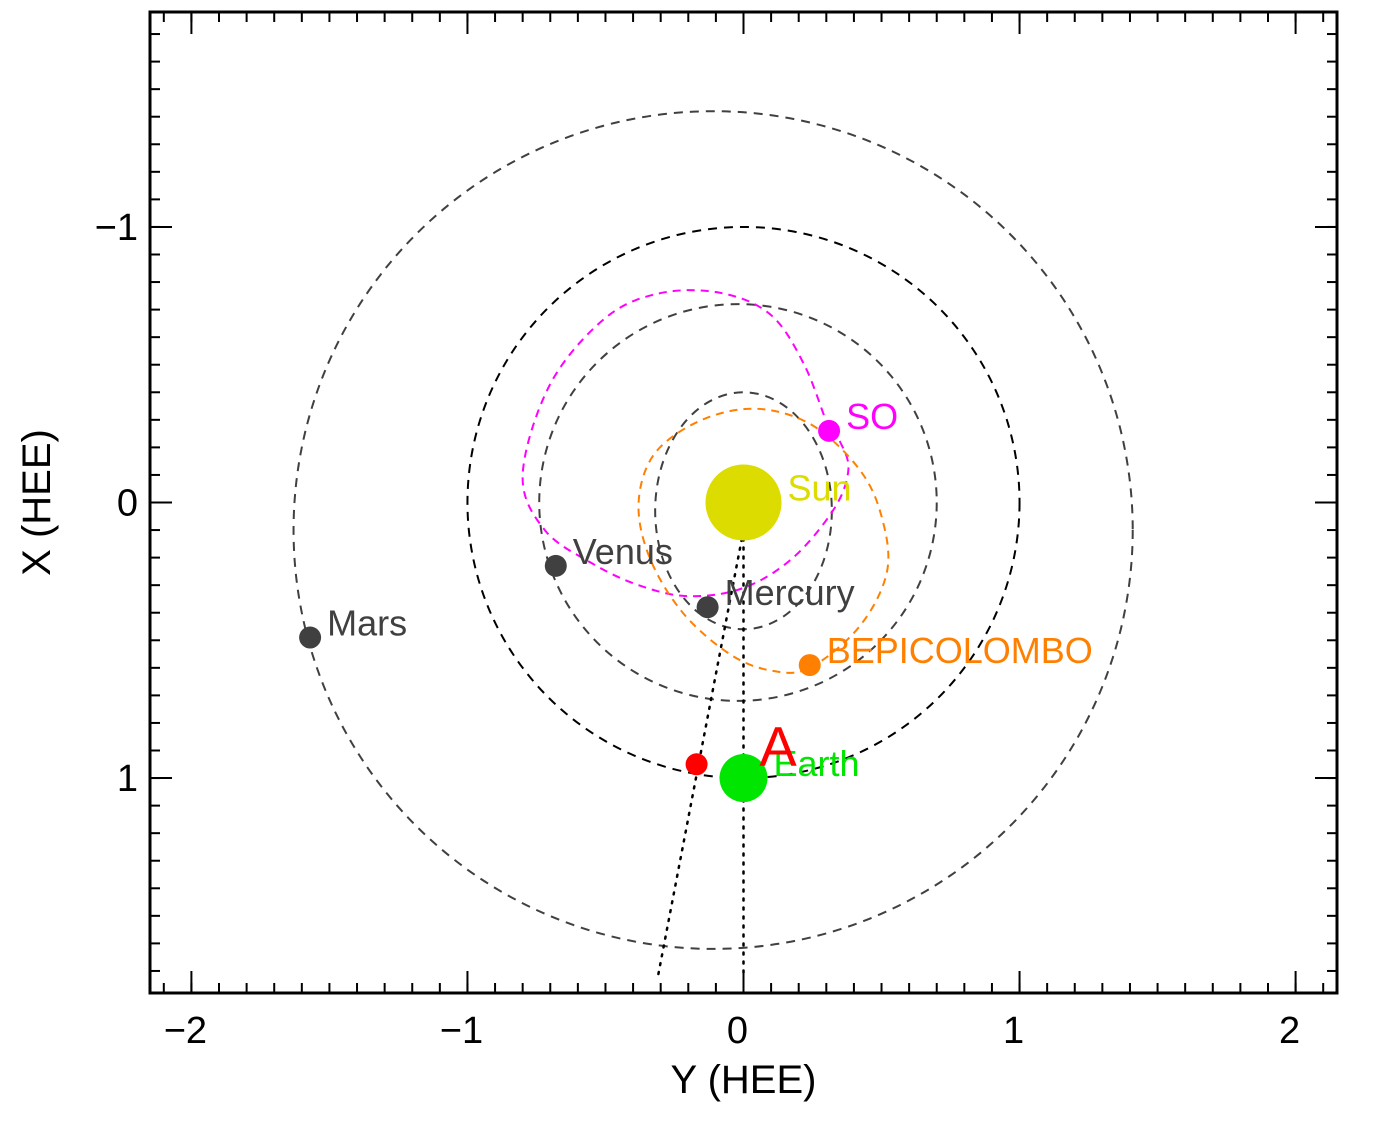 This screenshot has width=1380, height=1122. Describe the element at coordinates (872, 416) in the screenshot. I see `so-label: SO` at that location.